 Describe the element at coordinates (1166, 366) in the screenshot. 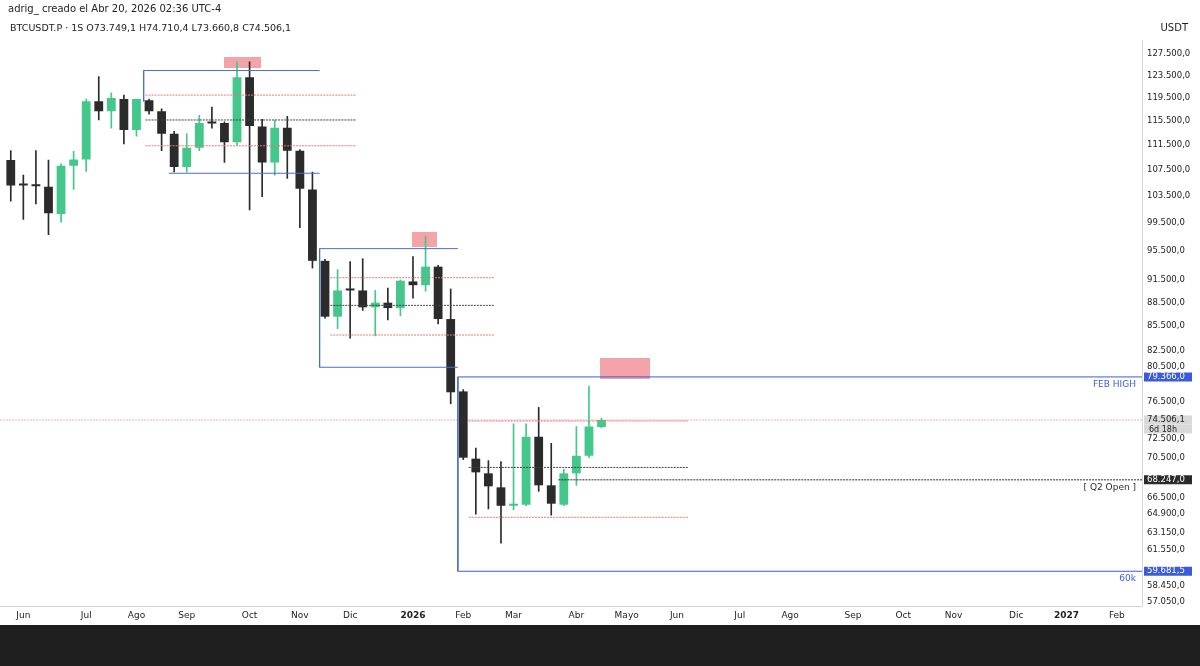

I see `y-tick-label: 80.500,0` at that location.